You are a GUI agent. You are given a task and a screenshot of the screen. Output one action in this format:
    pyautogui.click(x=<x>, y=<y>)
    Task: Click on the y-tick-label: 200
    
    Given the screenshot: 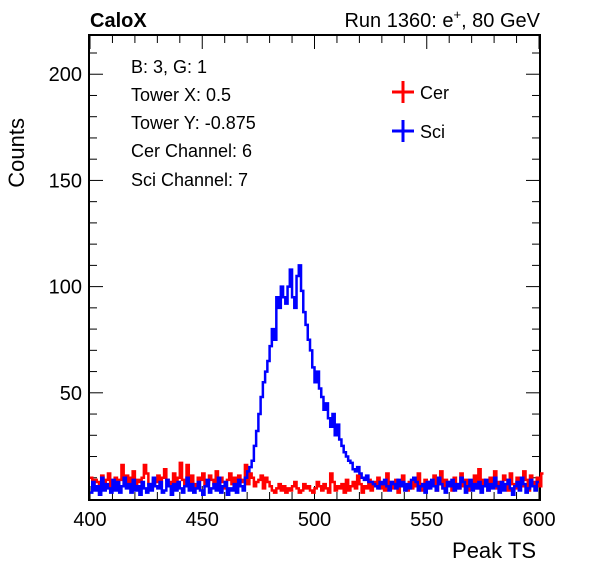 What is the action you would take?
    pyautogui.click(x=65, y=75)
    